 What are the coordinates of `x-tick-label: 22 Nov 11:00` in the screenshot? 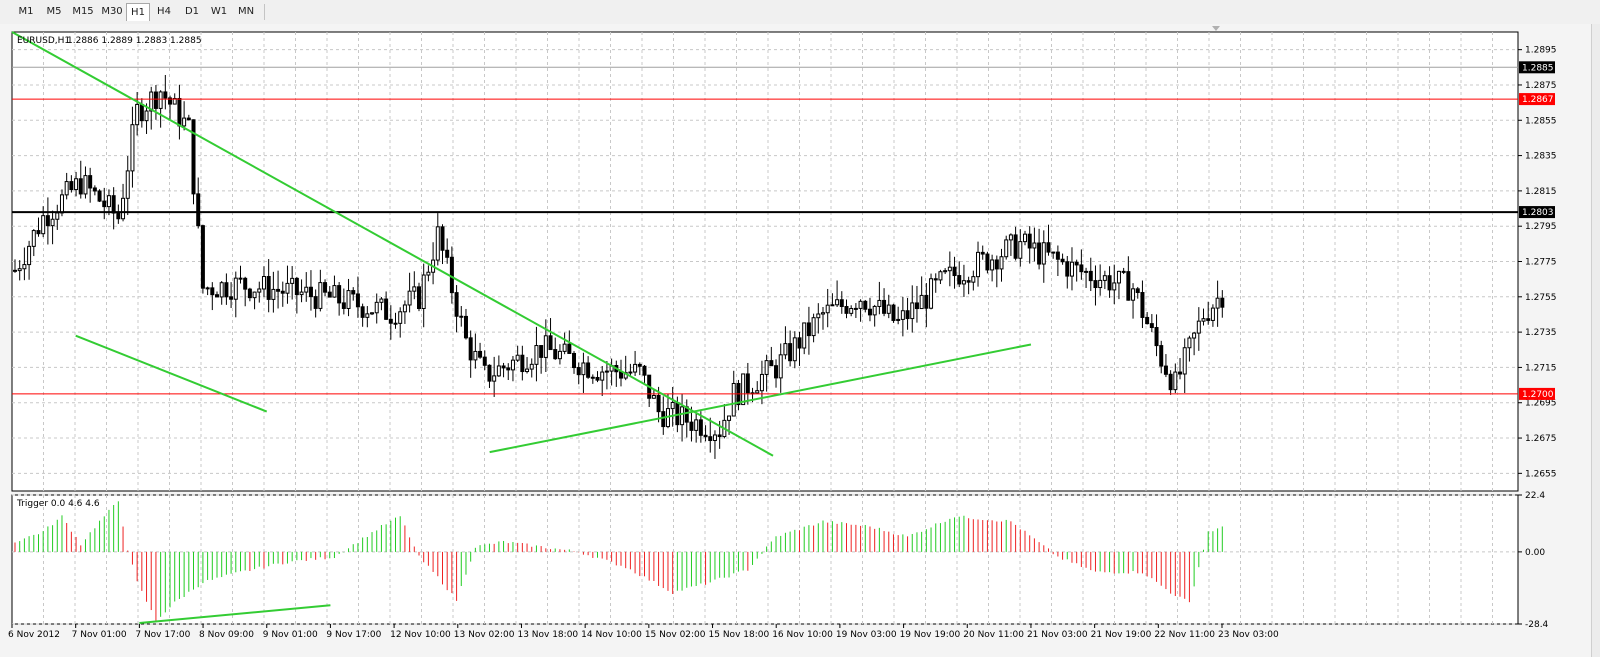 It's located at (1184, 635).